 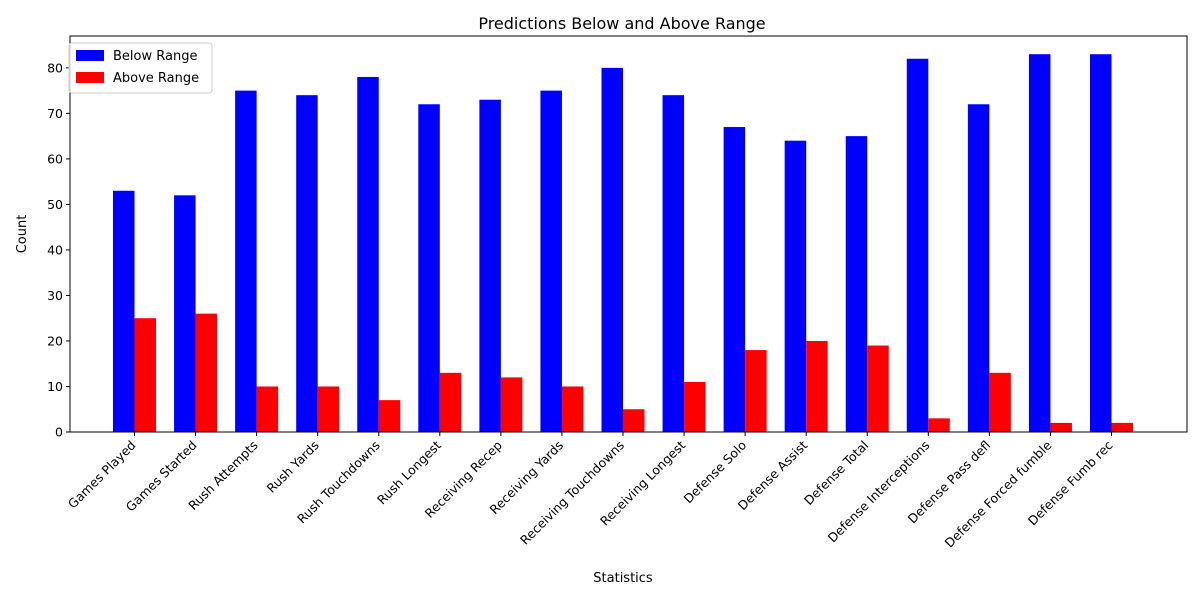 I want to click on x-axis-title: Statistics, so click(x=623, y=578).